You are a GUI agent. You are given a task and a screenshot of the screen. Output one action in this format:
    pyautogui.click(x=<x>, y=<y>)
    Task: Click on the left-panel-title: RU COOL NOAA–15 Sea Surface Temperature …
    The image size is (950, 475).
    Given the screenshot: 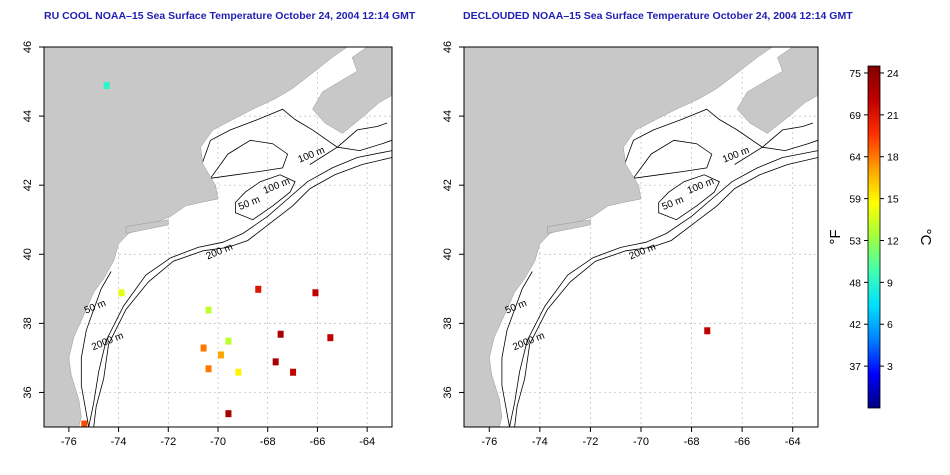 What is the action you would take?
    pyautogui.click(x=230, y=16)
    